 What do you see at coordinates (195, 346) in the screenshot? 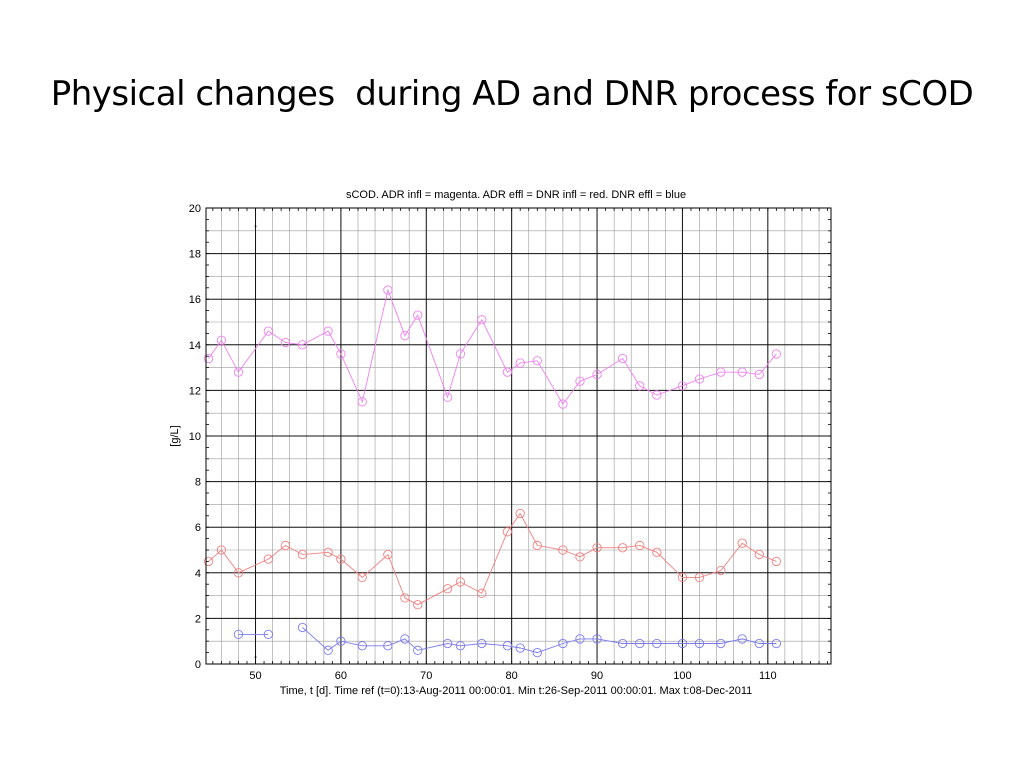
I see `y-tick-label: 14` at bounding box center [195, 346].